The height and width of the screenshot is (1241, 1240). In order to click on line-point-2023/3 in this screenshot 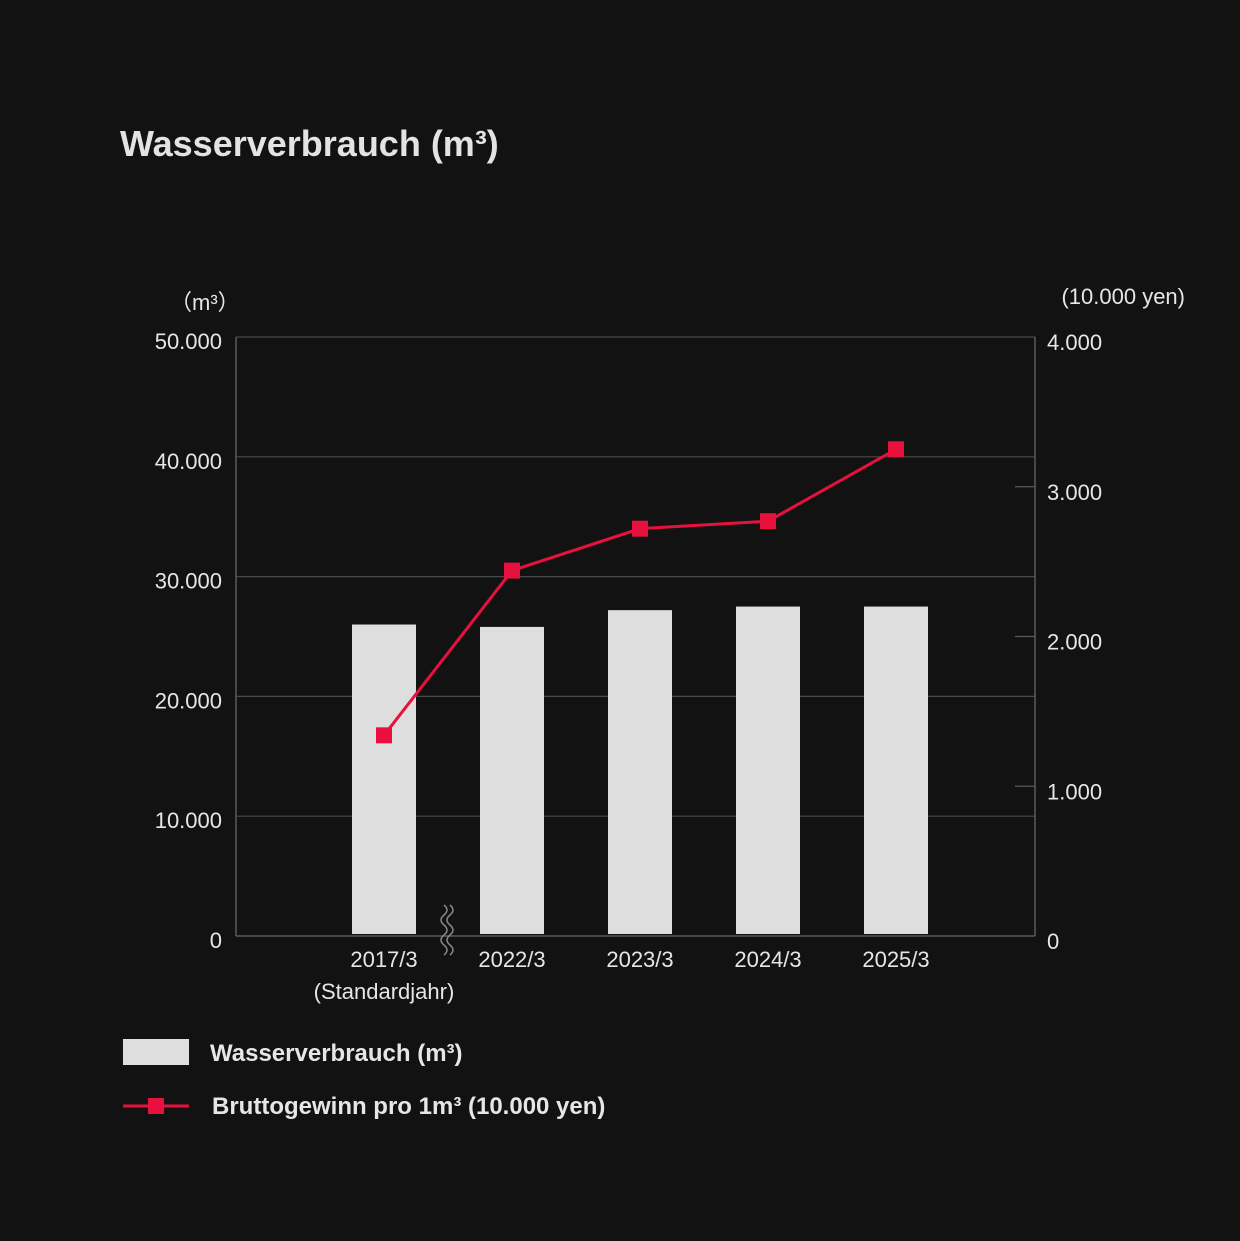, I will do `click(640, 528)`.